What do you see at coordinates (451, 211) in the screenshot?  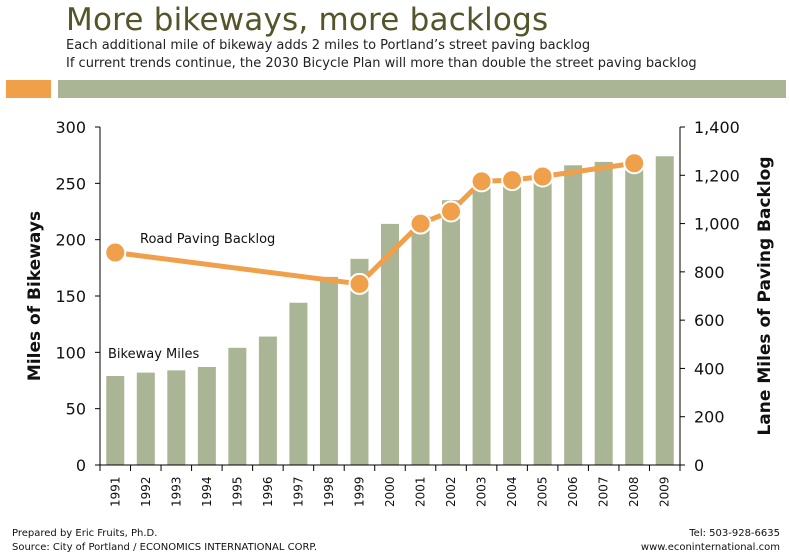 I see `backlog-point-2002` at bounding box center [451, 211].